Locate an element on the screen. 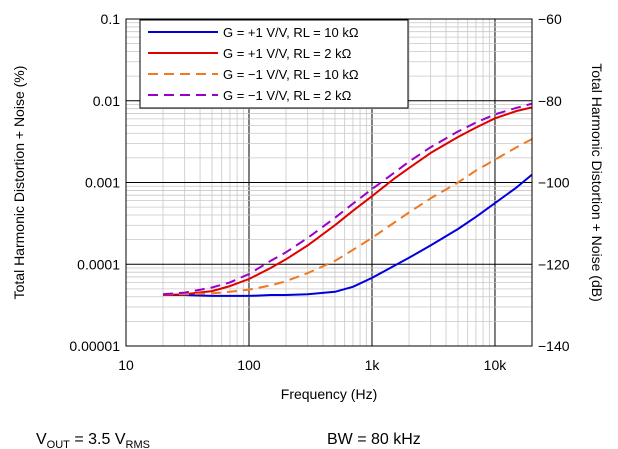  y-axis-label-right: Total Harmonic Distortion + Noise (dB) is located at coordinates (597, 182).